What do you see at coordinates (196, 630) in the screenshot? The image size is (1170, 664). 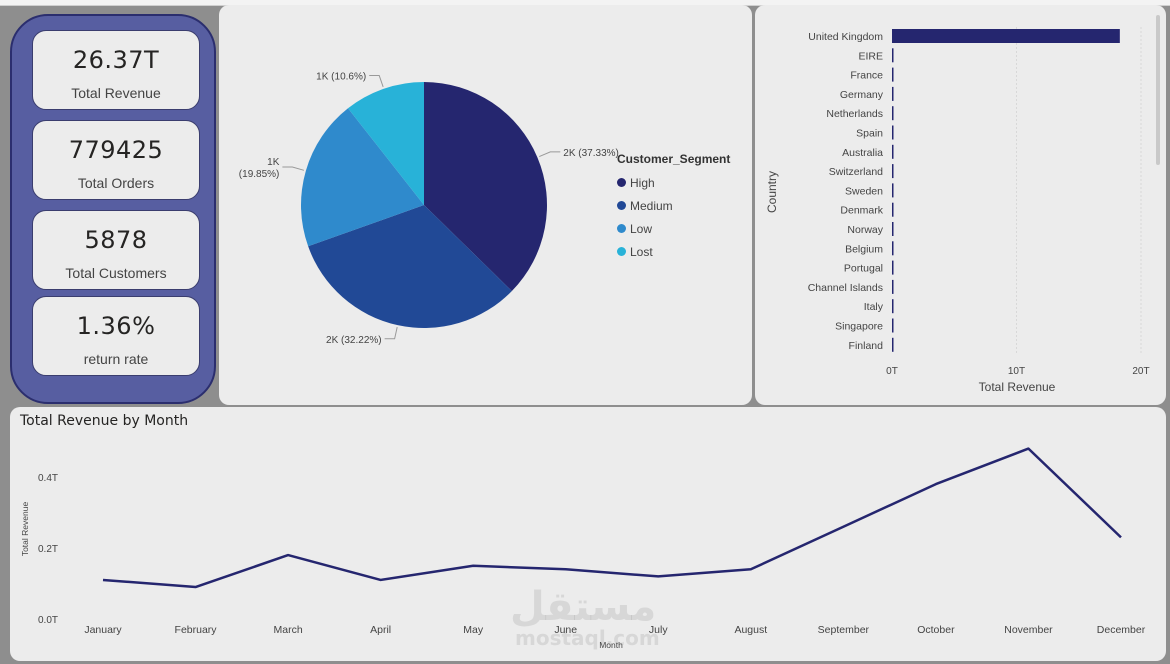 I see `x-tick-label: February` at bounding box center [196, 630].